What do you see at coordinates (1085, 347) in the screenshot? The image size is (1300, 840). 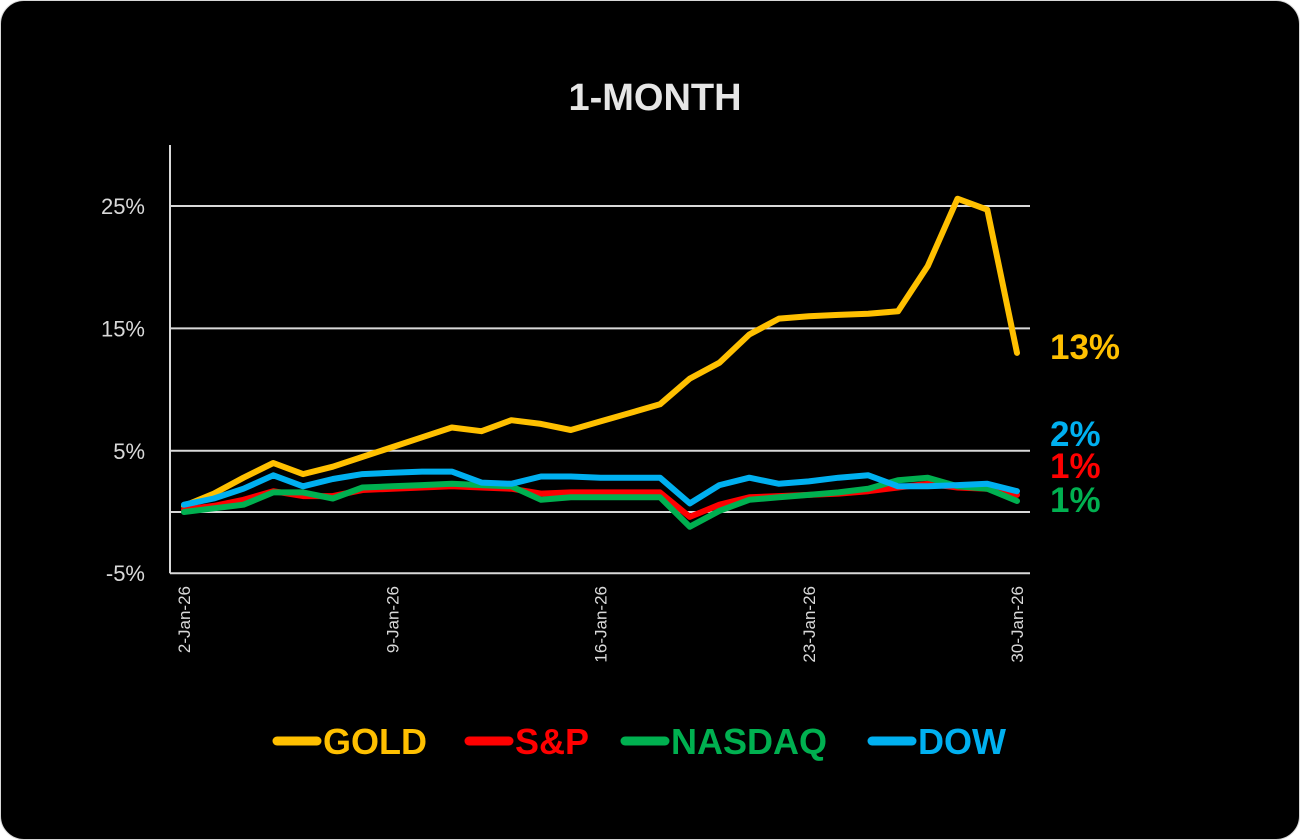 I see `end-label-gold: 13%` at bounding box center [1085, 347].